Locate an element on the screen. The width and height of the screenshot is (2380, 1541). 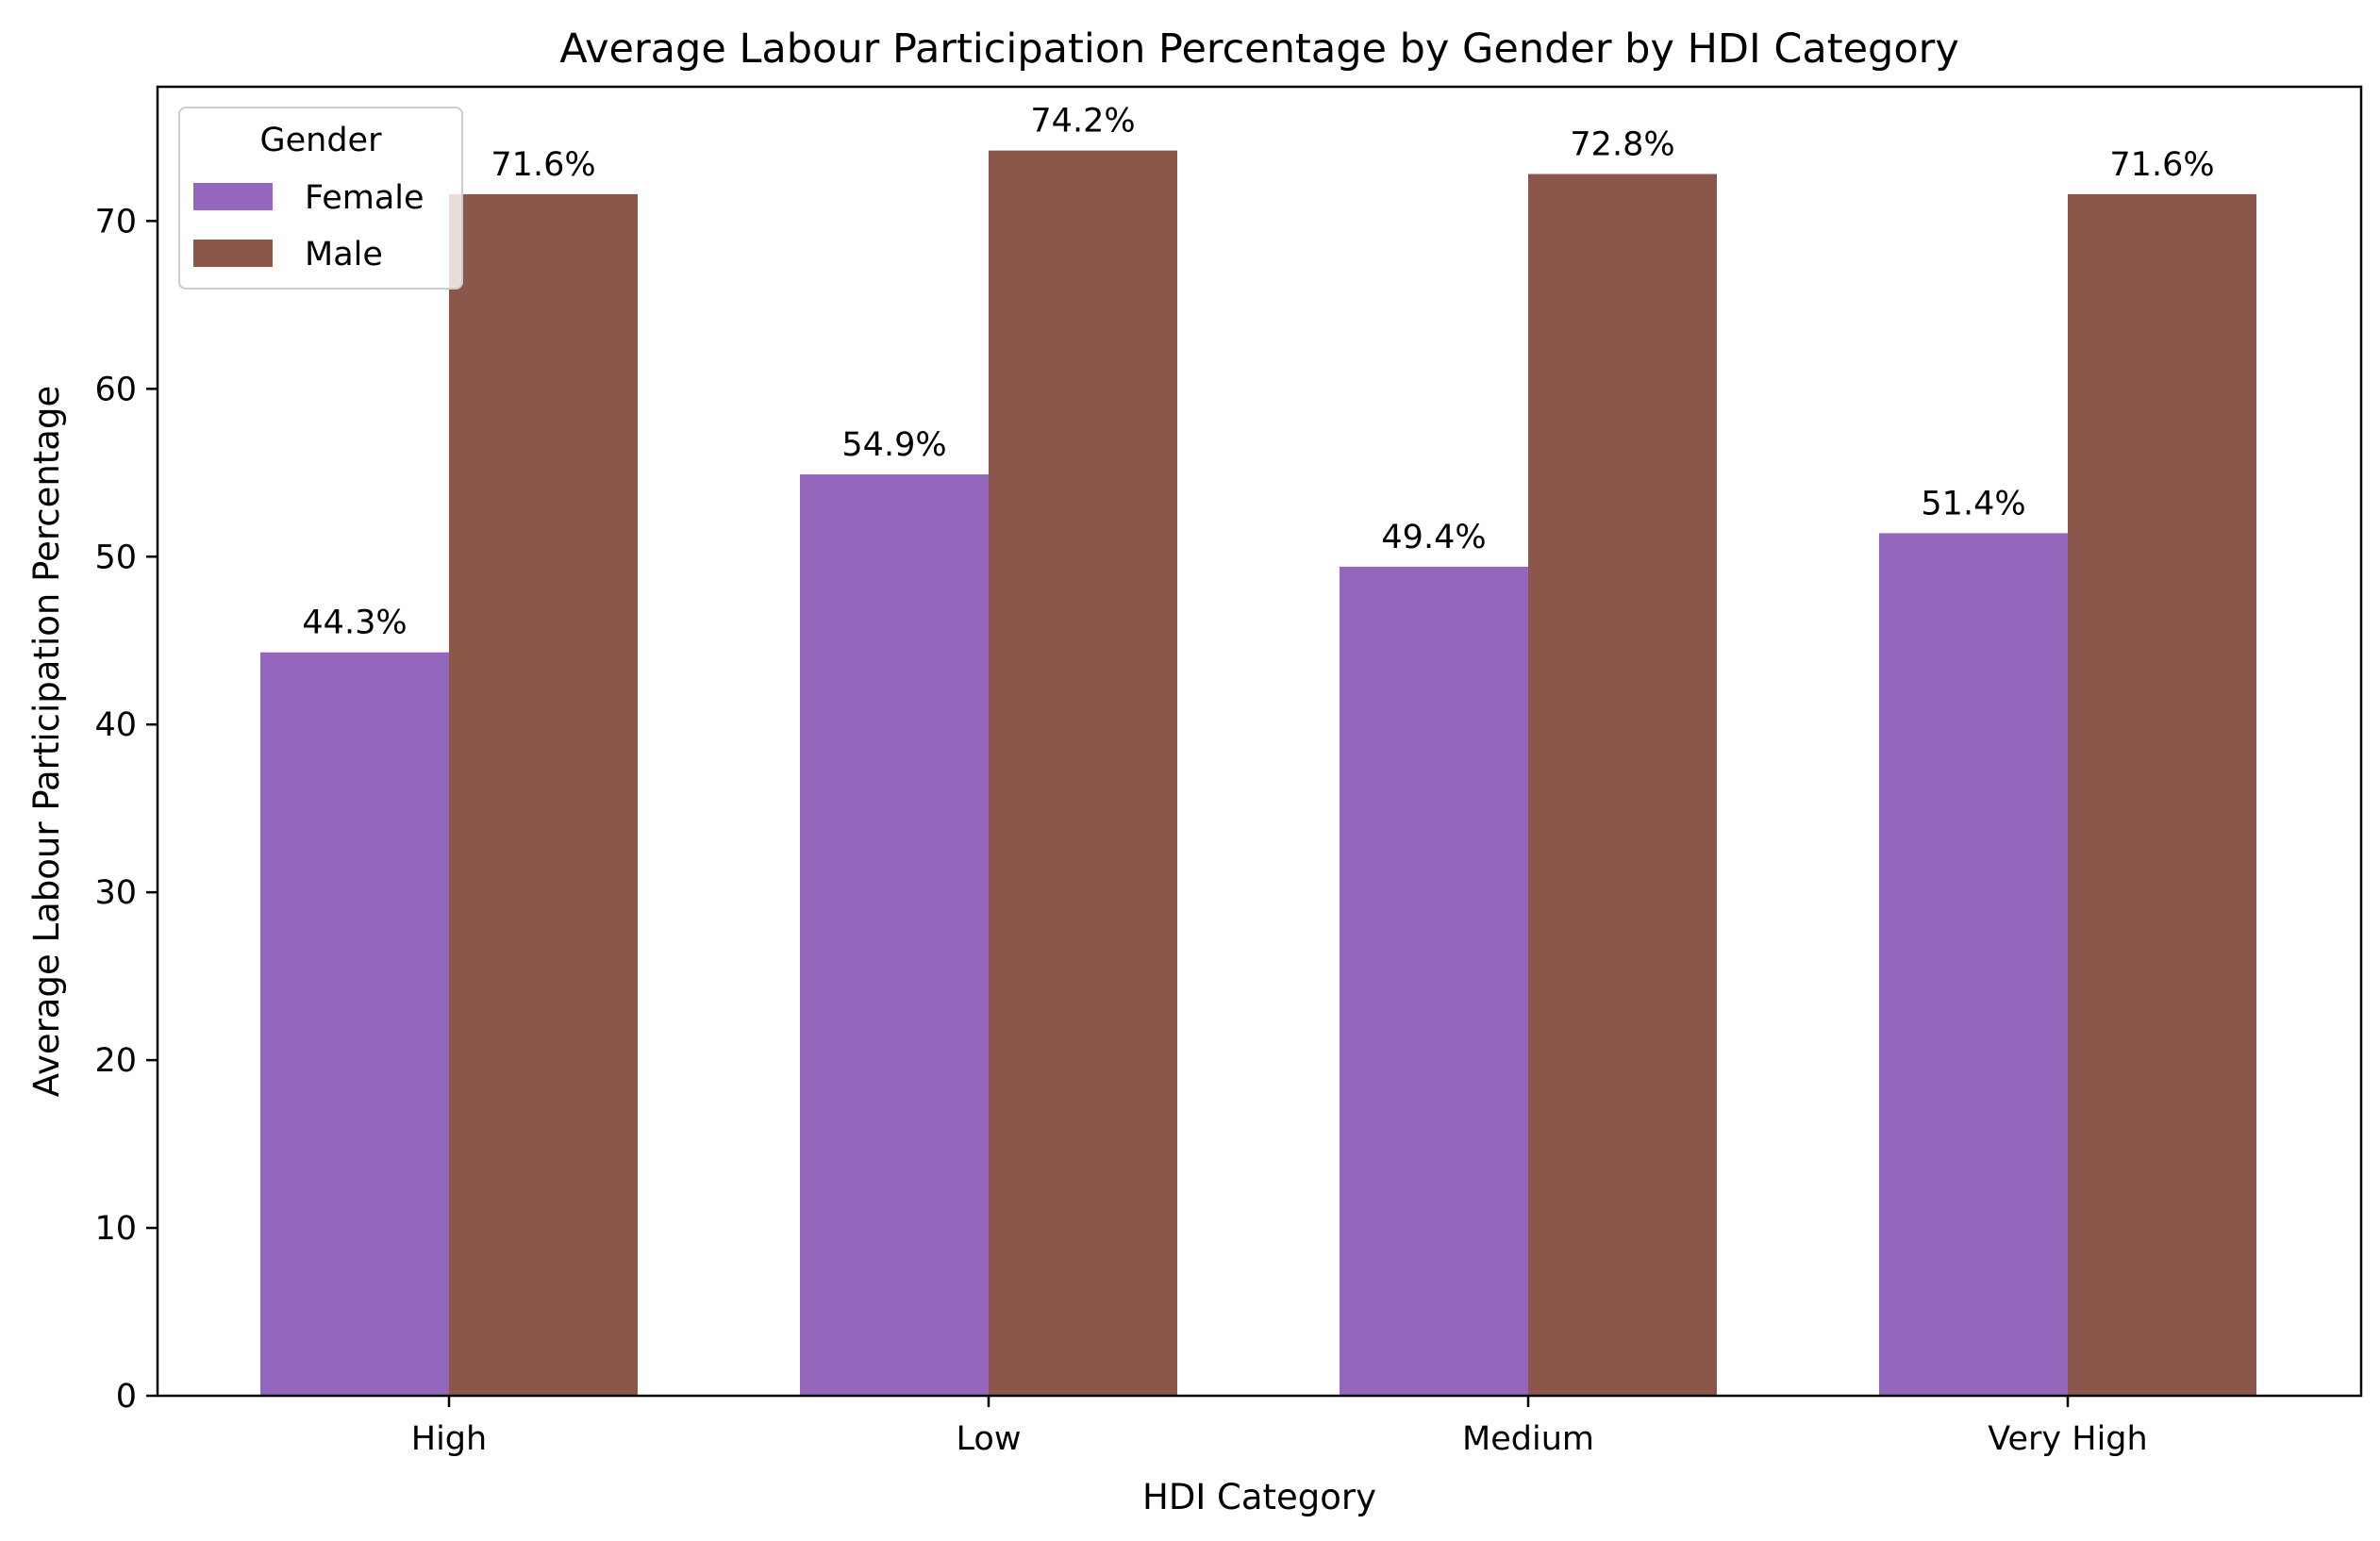
data-label-male-medium: 72.8% is located at coordinates (1622, 145).